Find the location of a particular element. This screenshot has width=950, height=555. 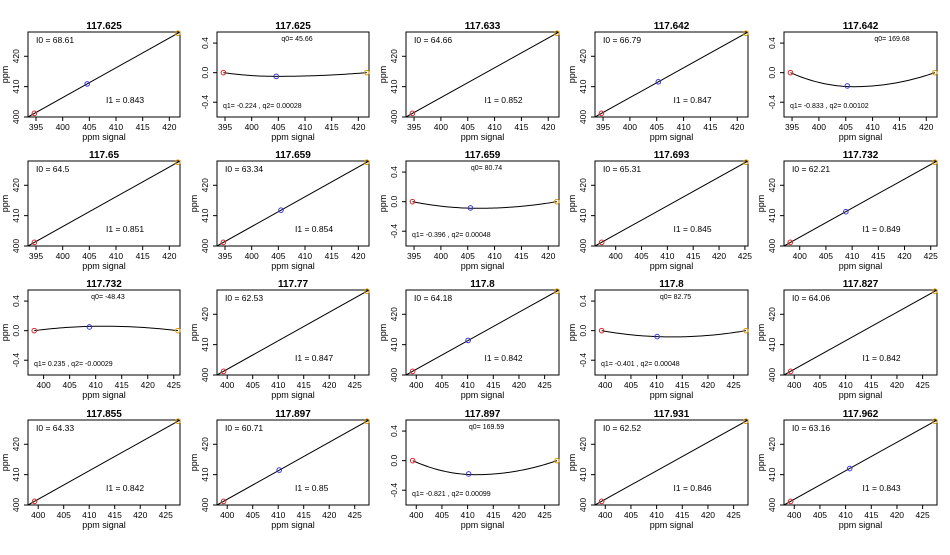

panel-title: 117.693 is located at coordinates (672, 155).